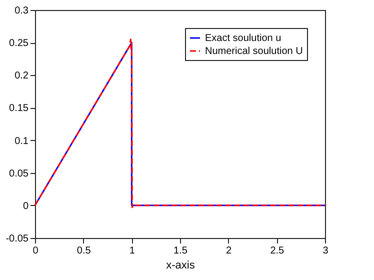 This screenshot has height=280, width=374. I want to click on y-tick-label: 0.25, so click(19, 44).